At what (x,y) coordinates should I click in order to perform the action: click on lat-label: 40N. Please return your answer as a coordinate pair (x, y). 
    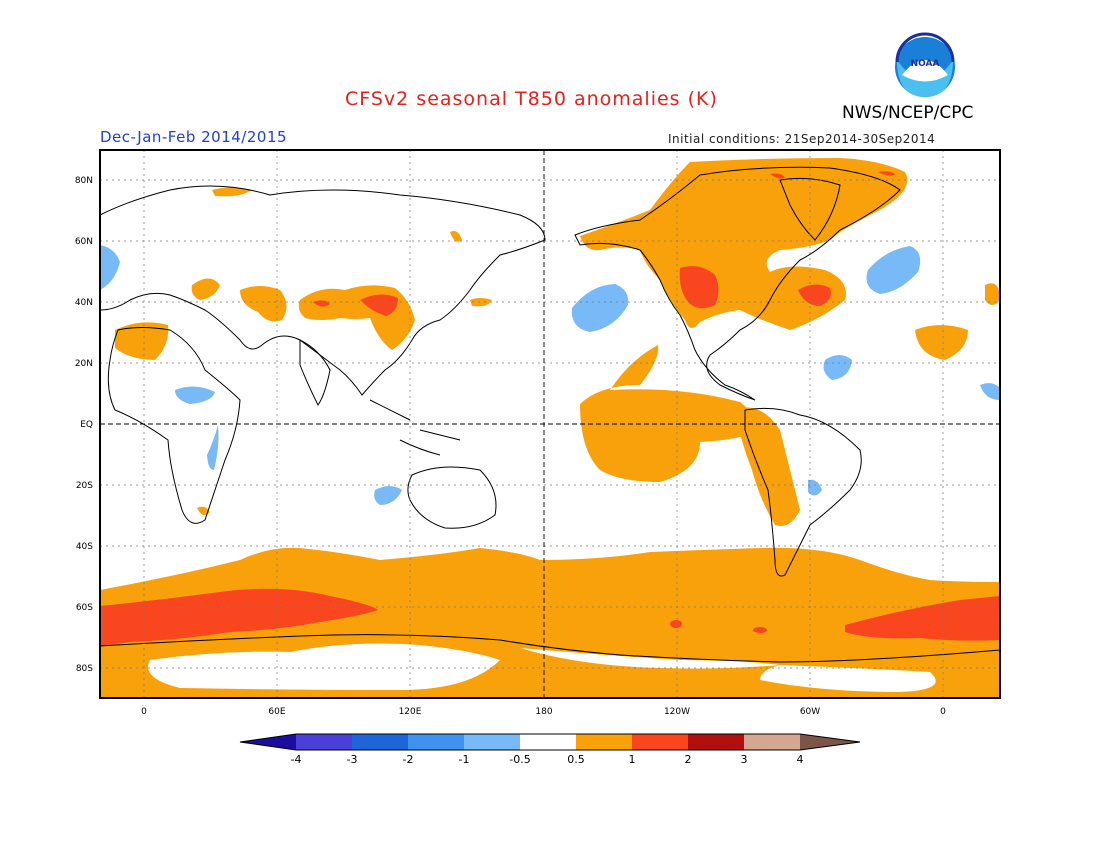
    Looking at the image, I should click on (84, 303).